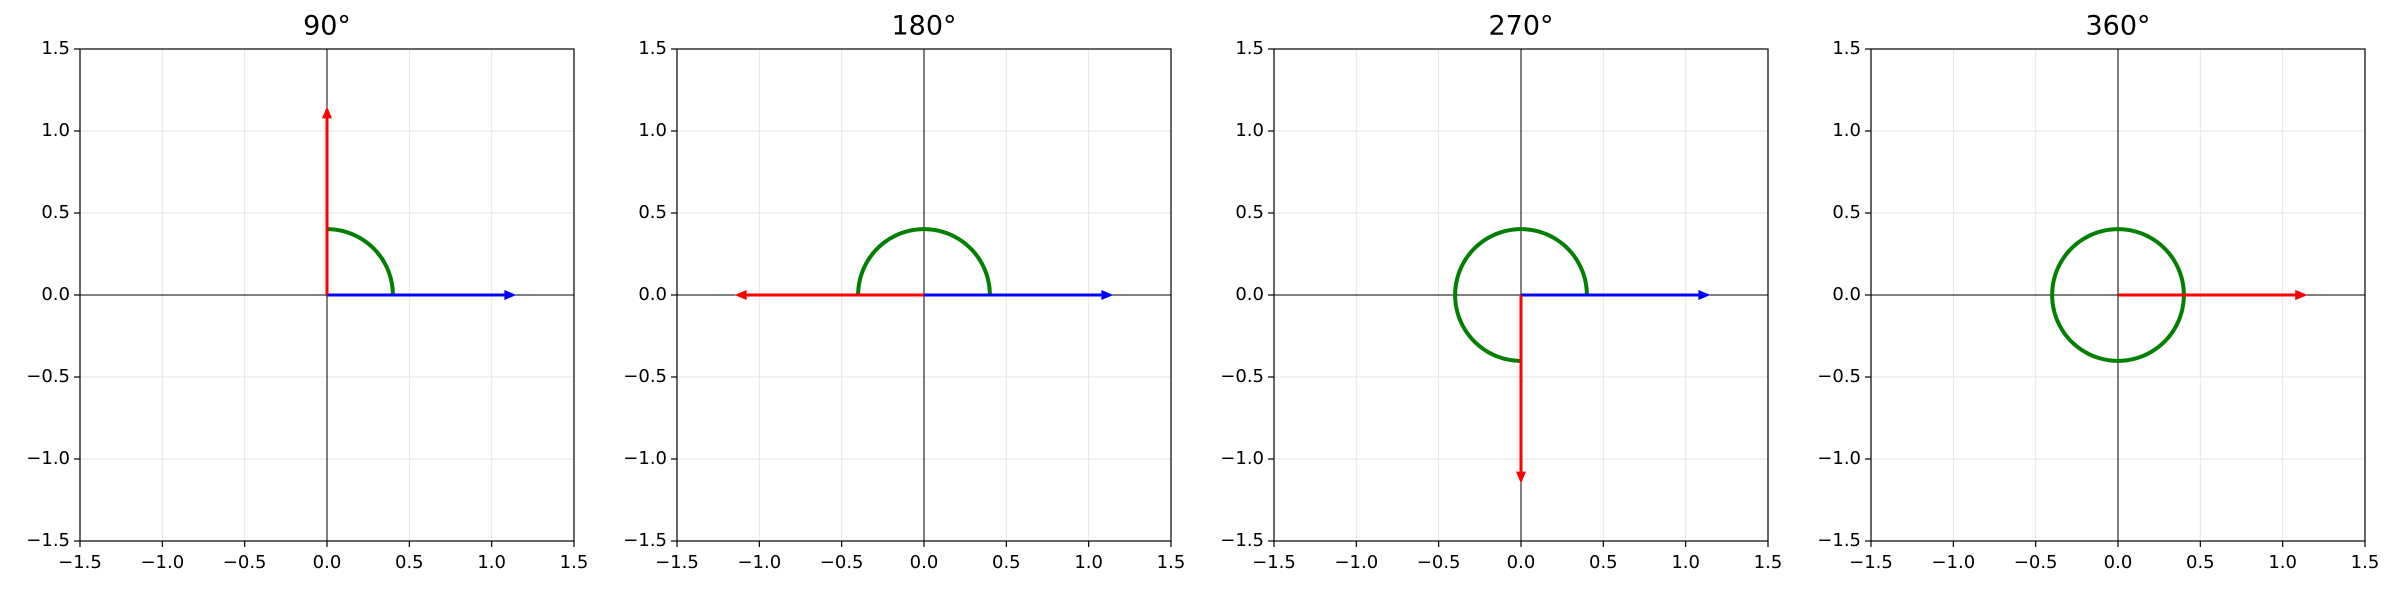  I want to click on subplot-title: 270°, so click(1520, 26).